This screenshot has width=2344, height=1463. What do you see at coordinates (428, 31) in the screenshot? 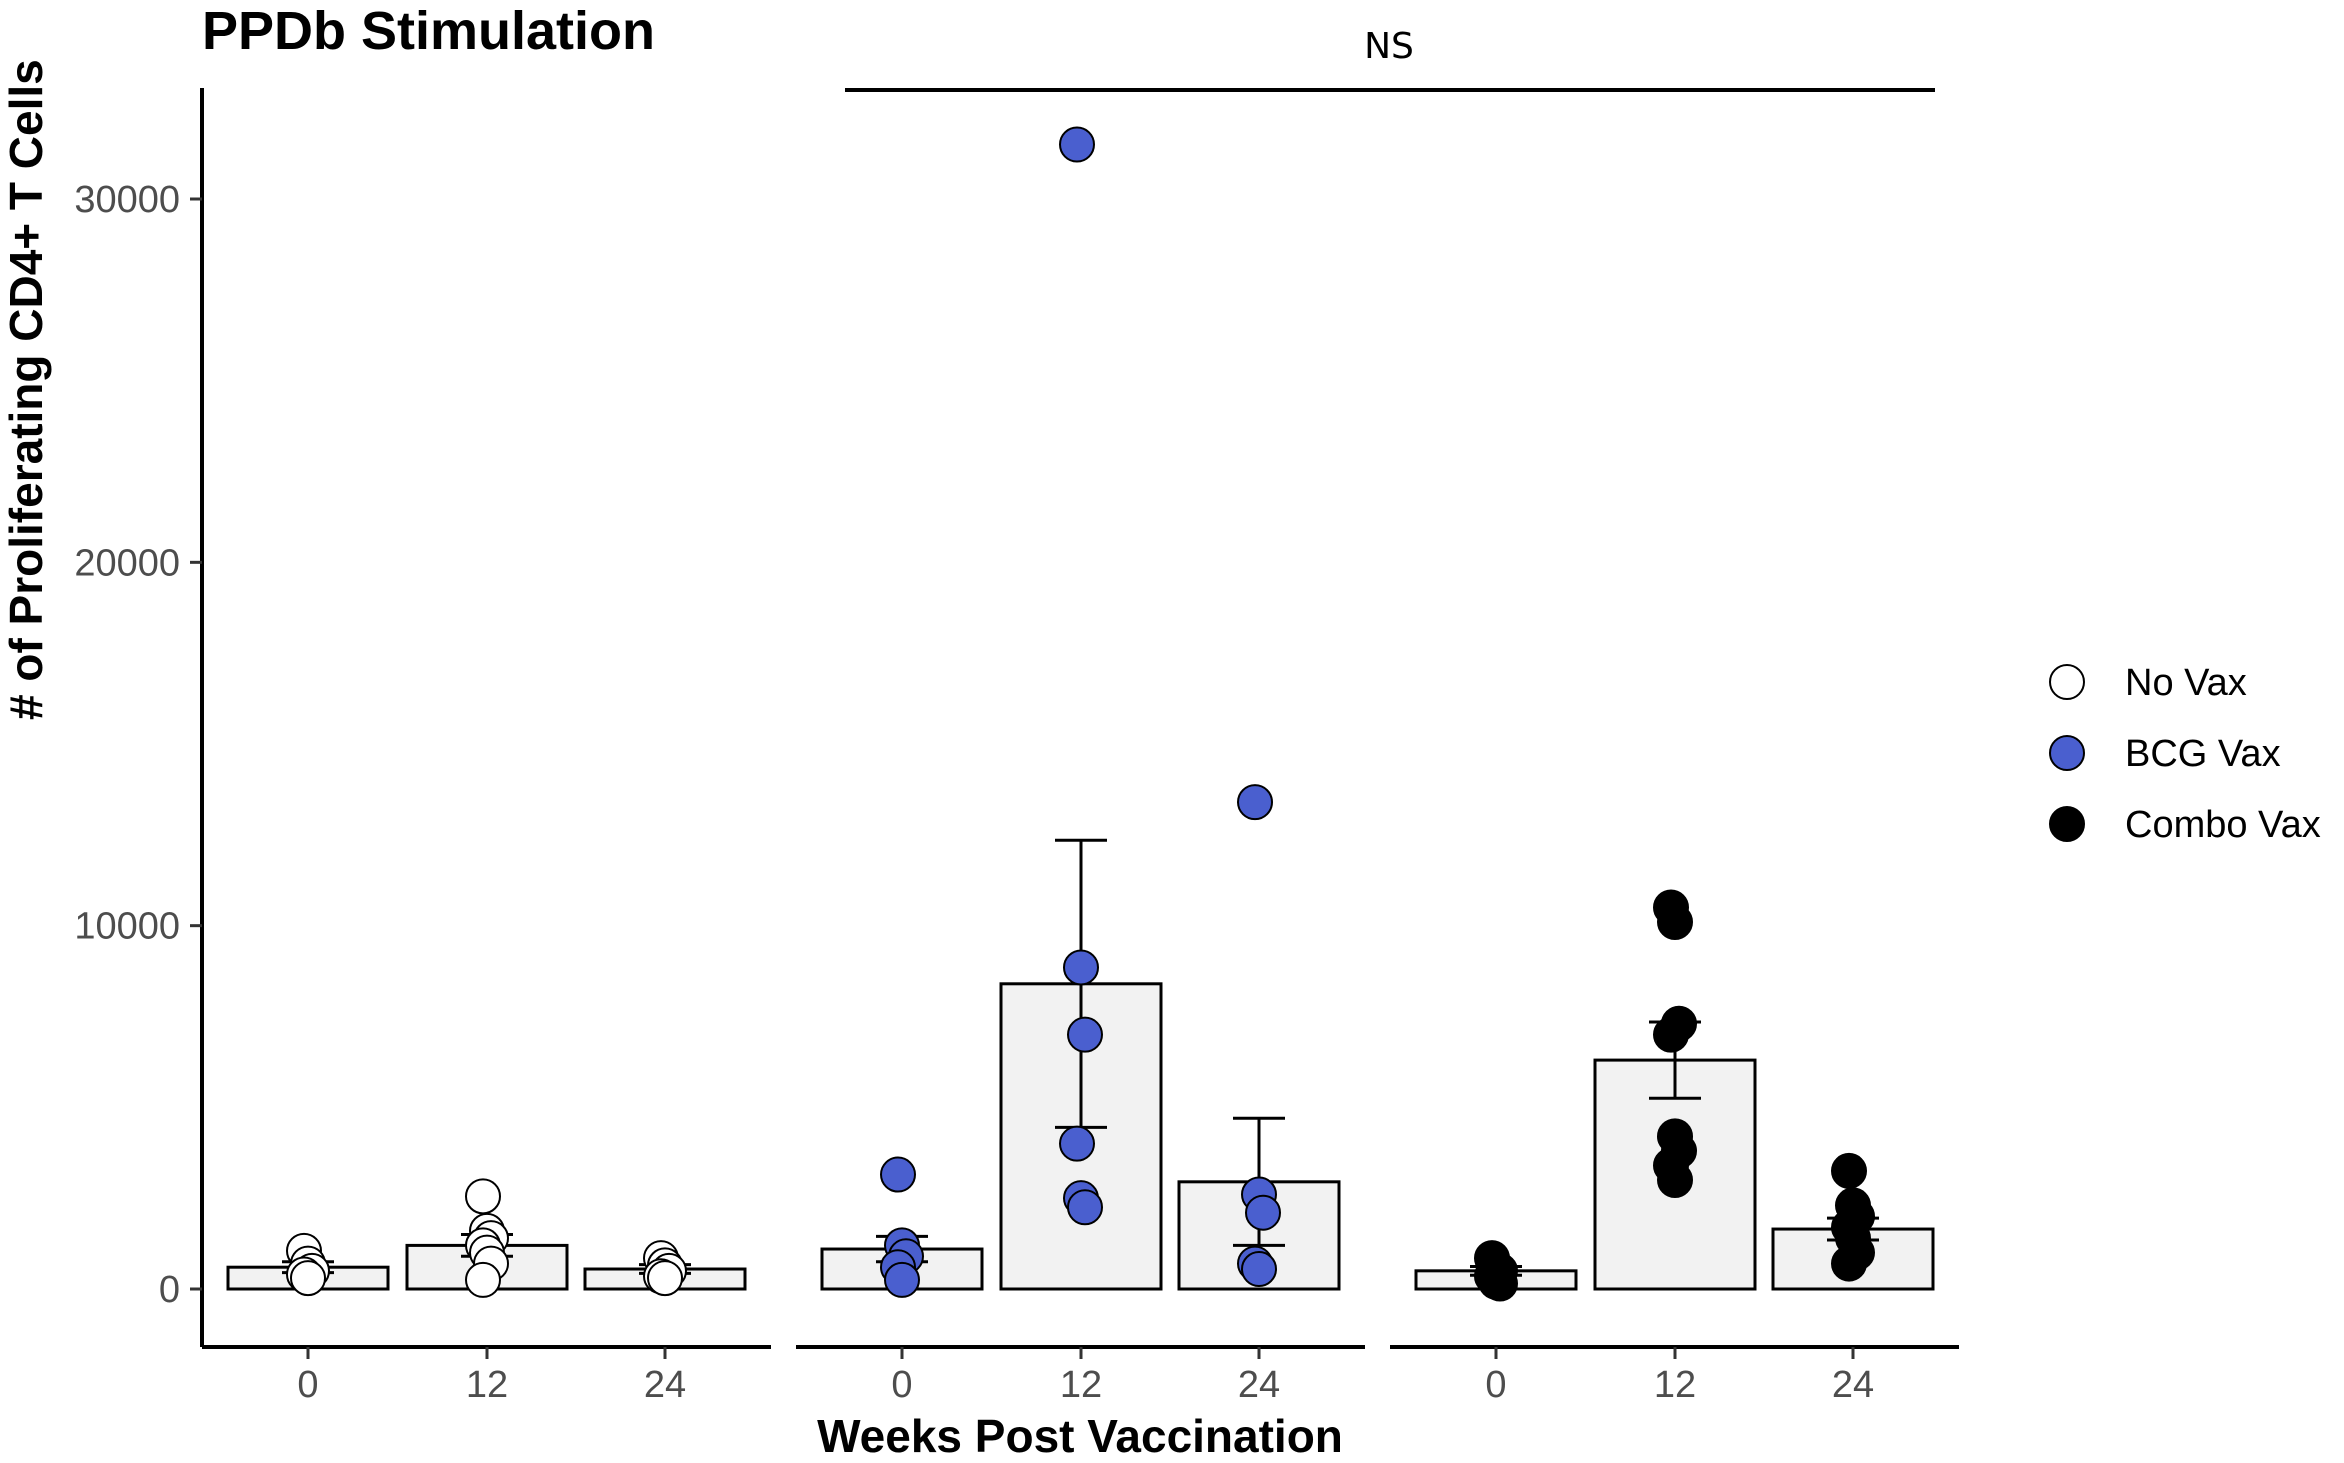
I see `chart-title: PPDb Stimulation` at bounding box center [428, 31].